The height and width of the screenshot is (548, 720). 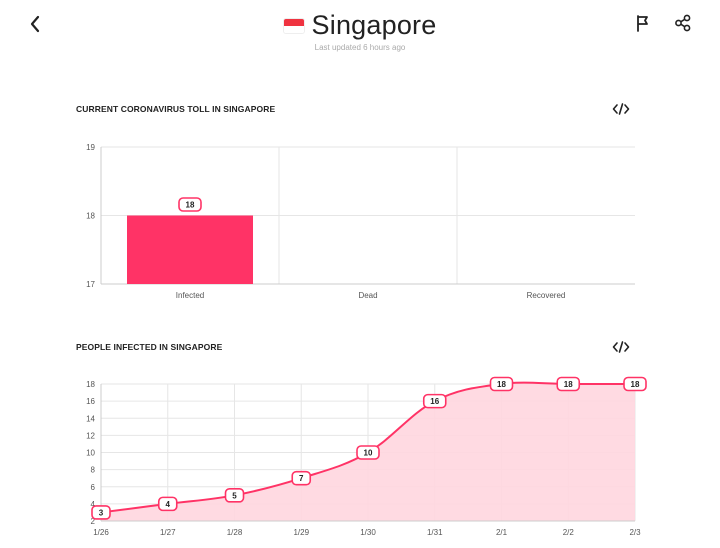 I want to click on flag-white-band, so click(x=293, y=29).